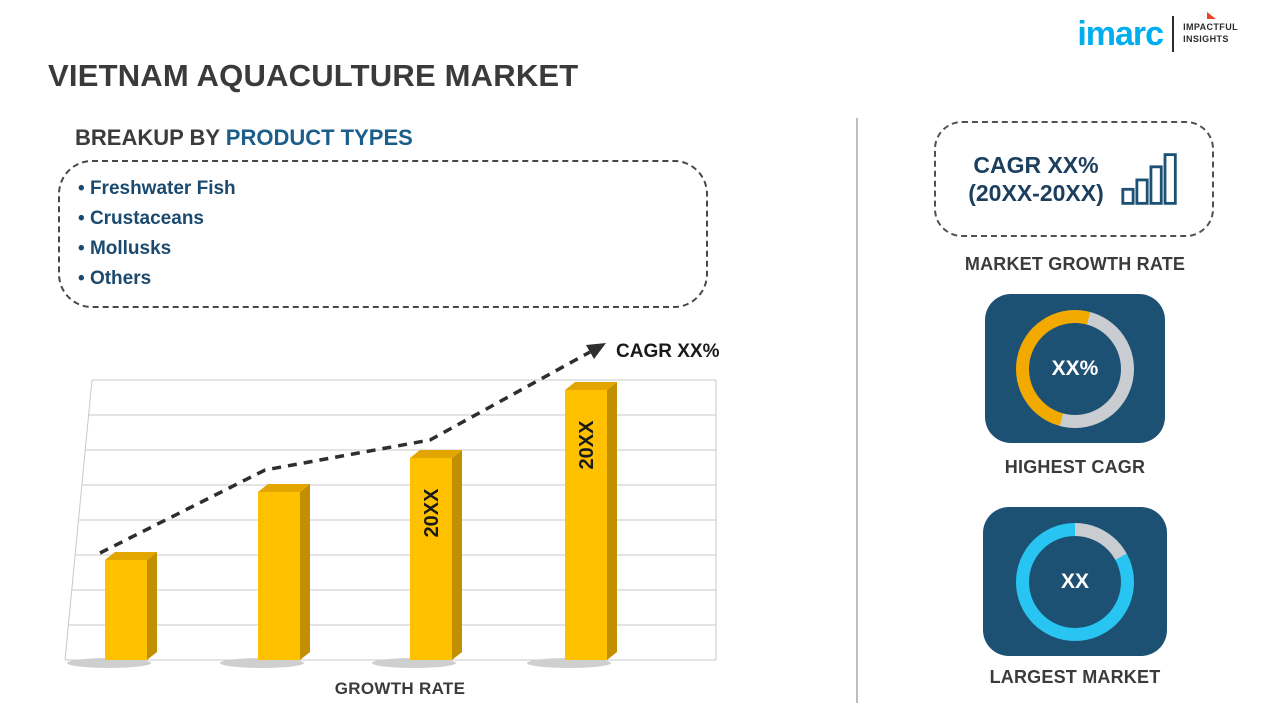  Describe the element at coordinates (1211, 15) in the screenshot. I see `imarc-logo-flag-icon` at that location.